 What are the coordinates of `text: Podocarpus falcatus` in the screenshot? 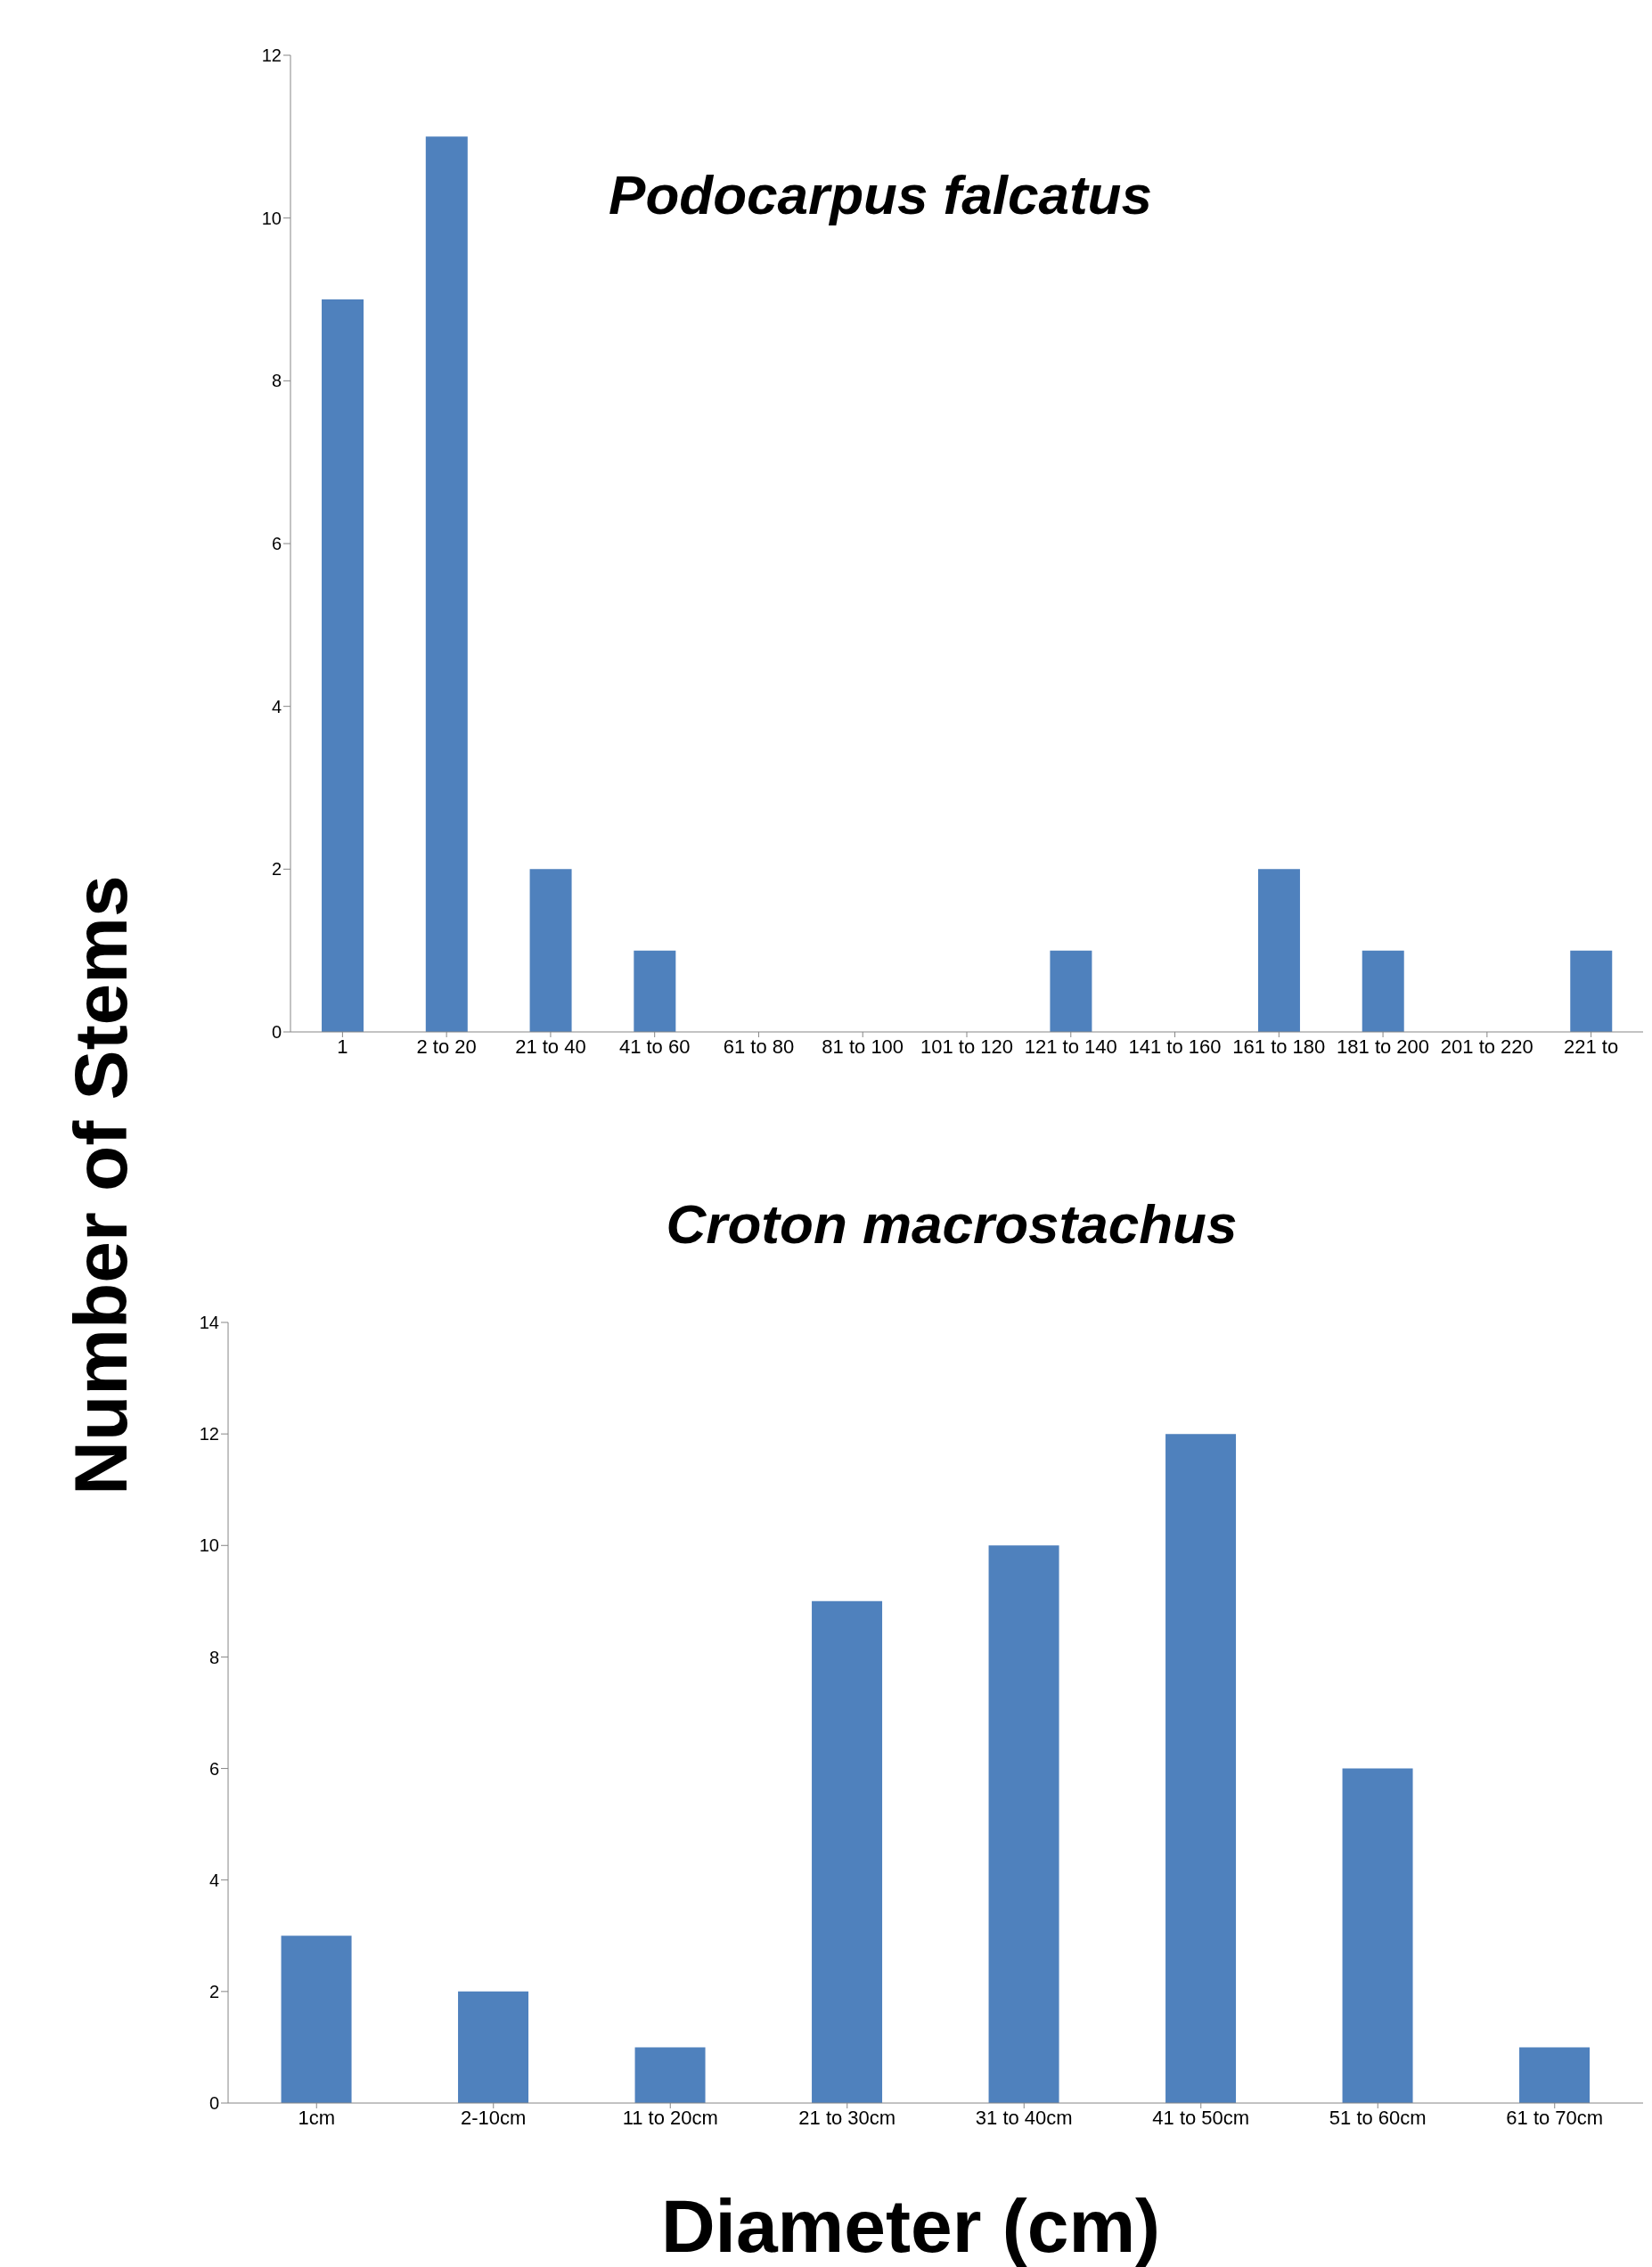 It's located at (881, 194).